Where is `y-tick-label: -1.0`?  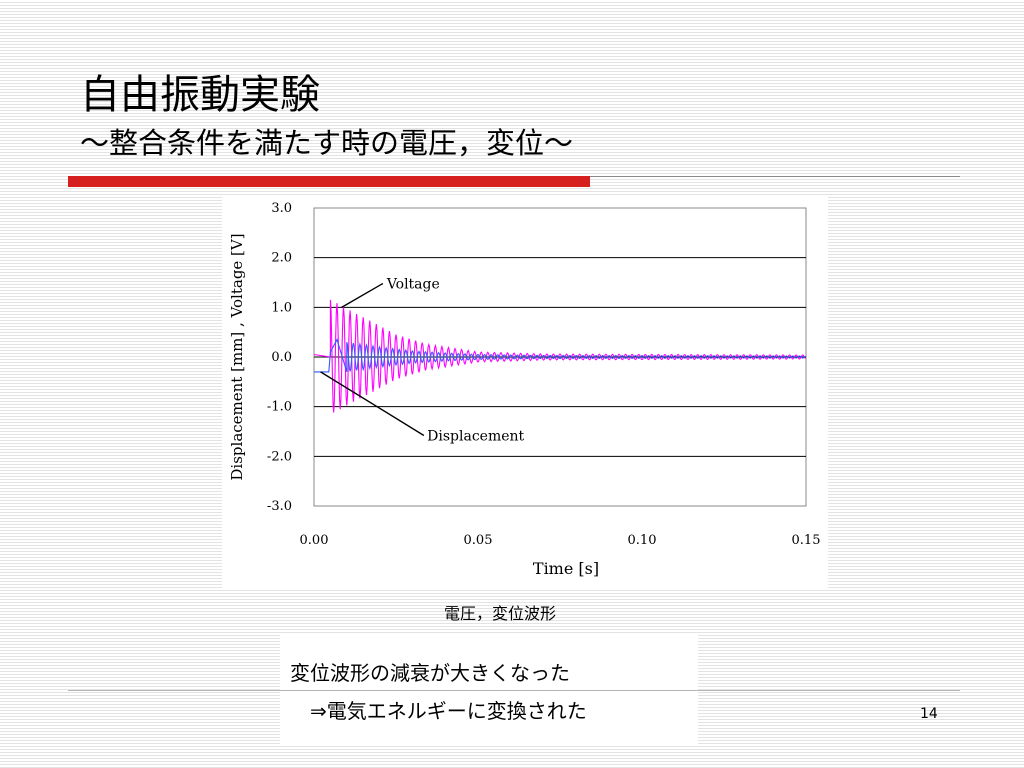
y-tick-label: -1.0 is located at coordinates (279, 407).